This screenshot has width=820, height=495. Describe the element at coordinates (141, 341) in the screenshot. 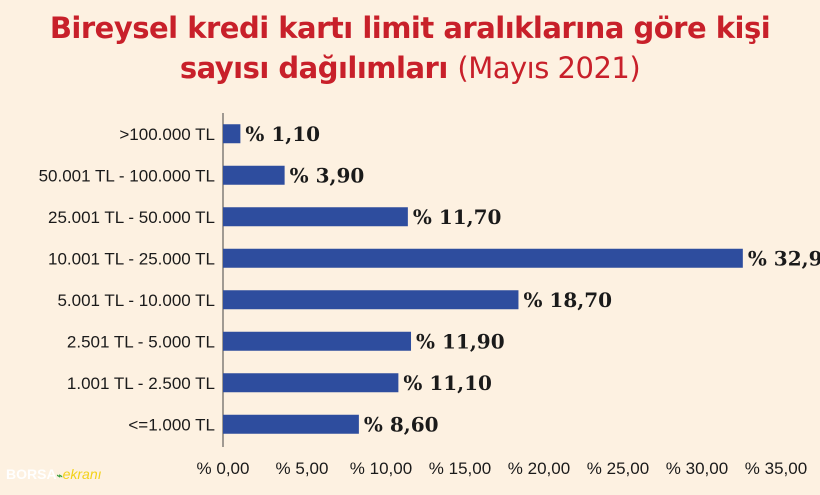

I see `category-label: 2.501 TL - 5.000 TL` at that location.